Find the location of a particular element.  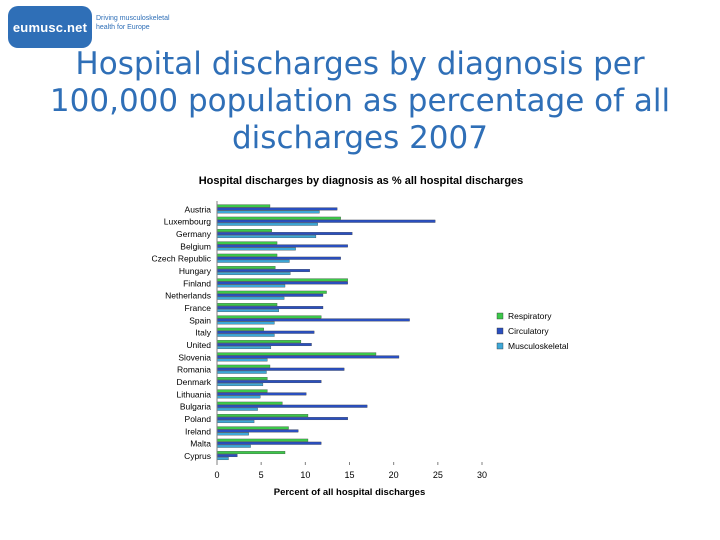

category-label: Bulgaria is located at coordinates (195, 407).